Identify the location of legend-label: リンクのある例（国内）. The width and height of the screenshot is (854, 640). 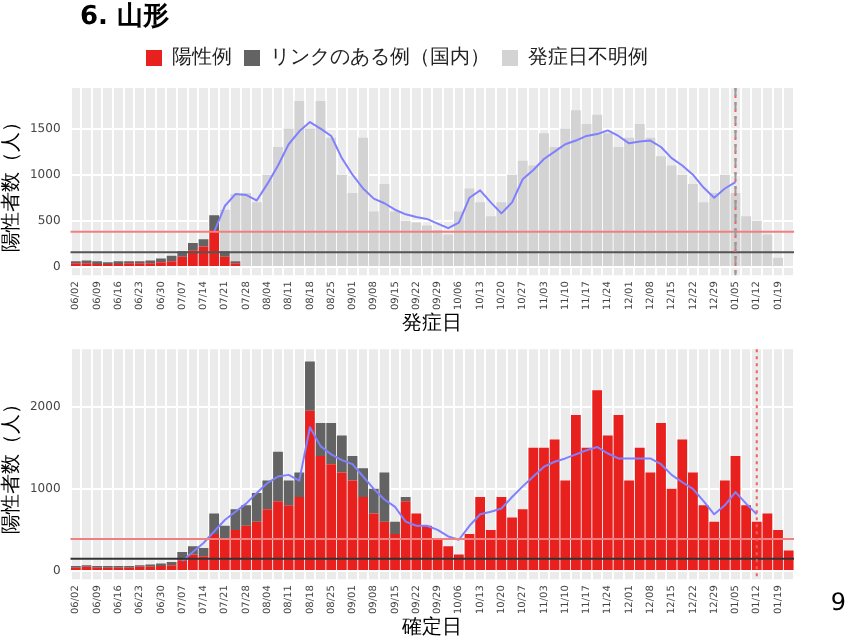
(380, 57).